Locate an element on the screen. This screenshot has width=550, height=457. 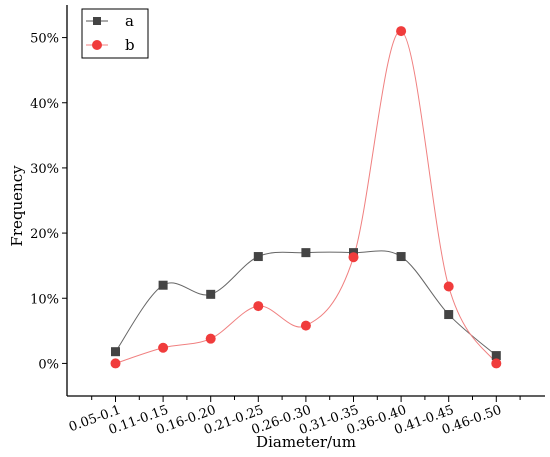
legend-label-b: b is located at coordinates (130, 45).